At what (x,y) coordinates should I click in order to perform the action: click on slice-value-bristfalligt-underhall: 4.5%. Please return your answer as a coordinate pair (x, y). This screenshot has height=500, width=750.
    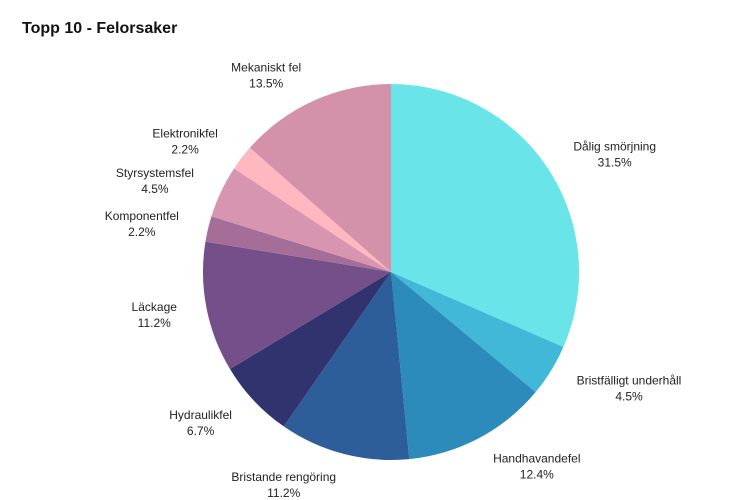
    Looking at the image, I should click on (629, 396).